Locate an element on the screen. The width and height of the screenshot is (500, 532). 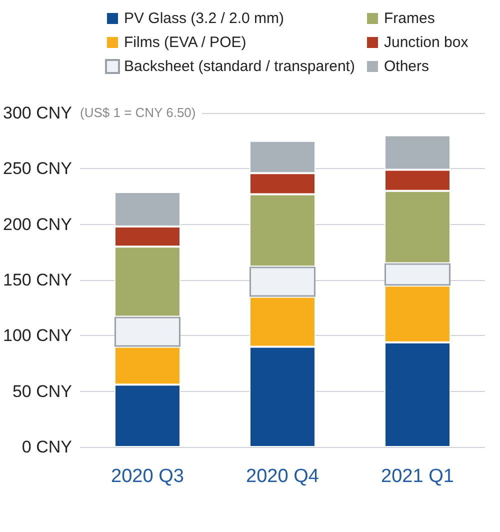
y-tick-label: 50 CNY is located at coordinates (42, 391).